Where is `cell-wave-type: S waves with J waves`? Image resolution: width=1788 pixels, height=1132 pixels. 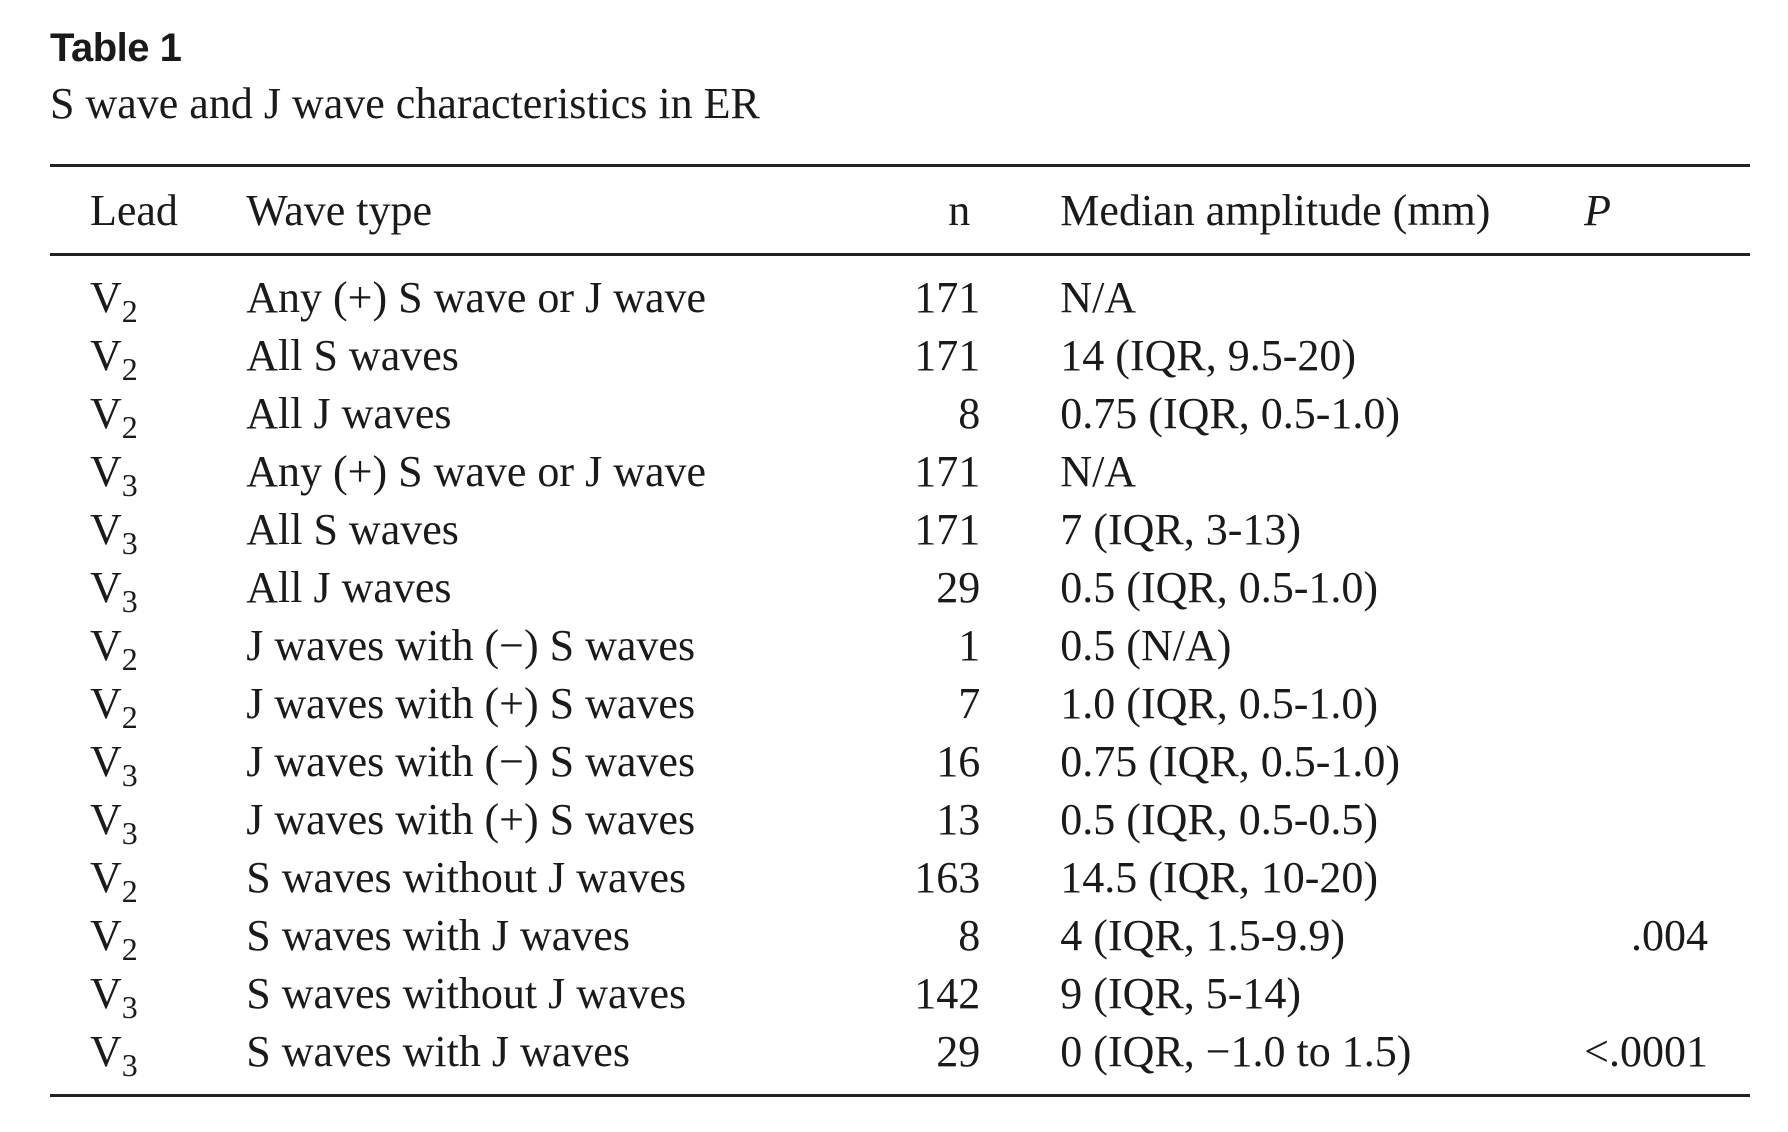 cell-wave-type: S waves with J waves is located at coordinates (438, 935).